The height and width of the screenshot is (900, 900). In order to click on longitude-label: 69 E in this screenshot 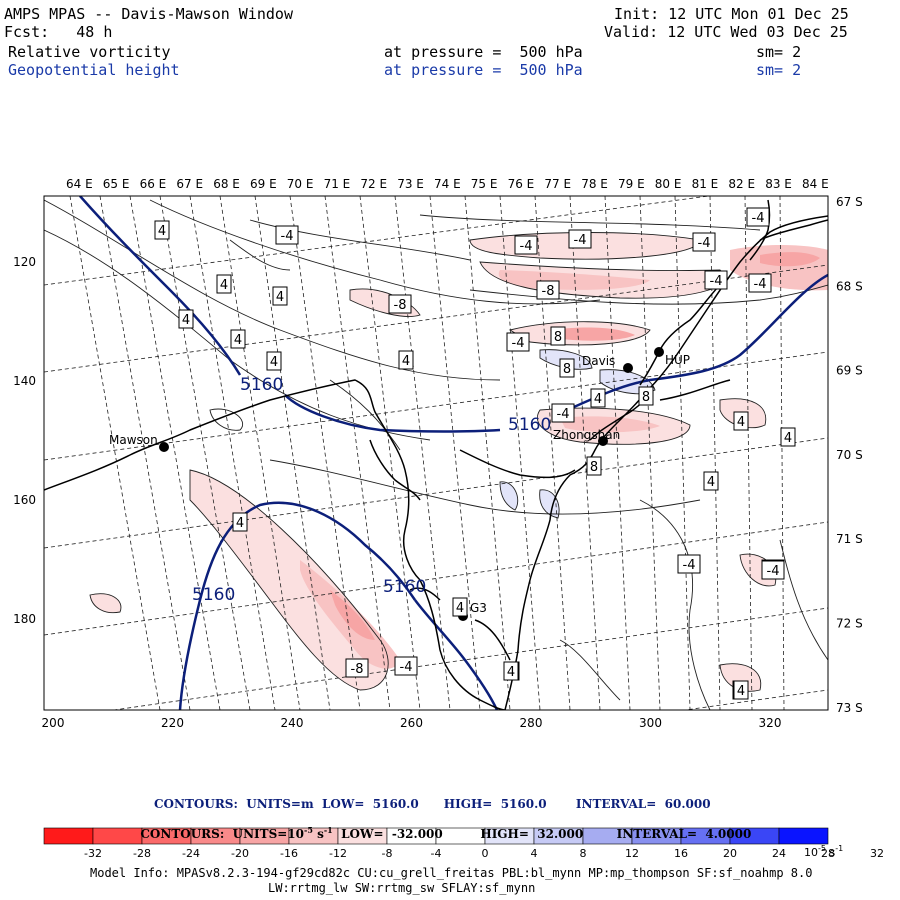, I will do `click(263, 184)`.